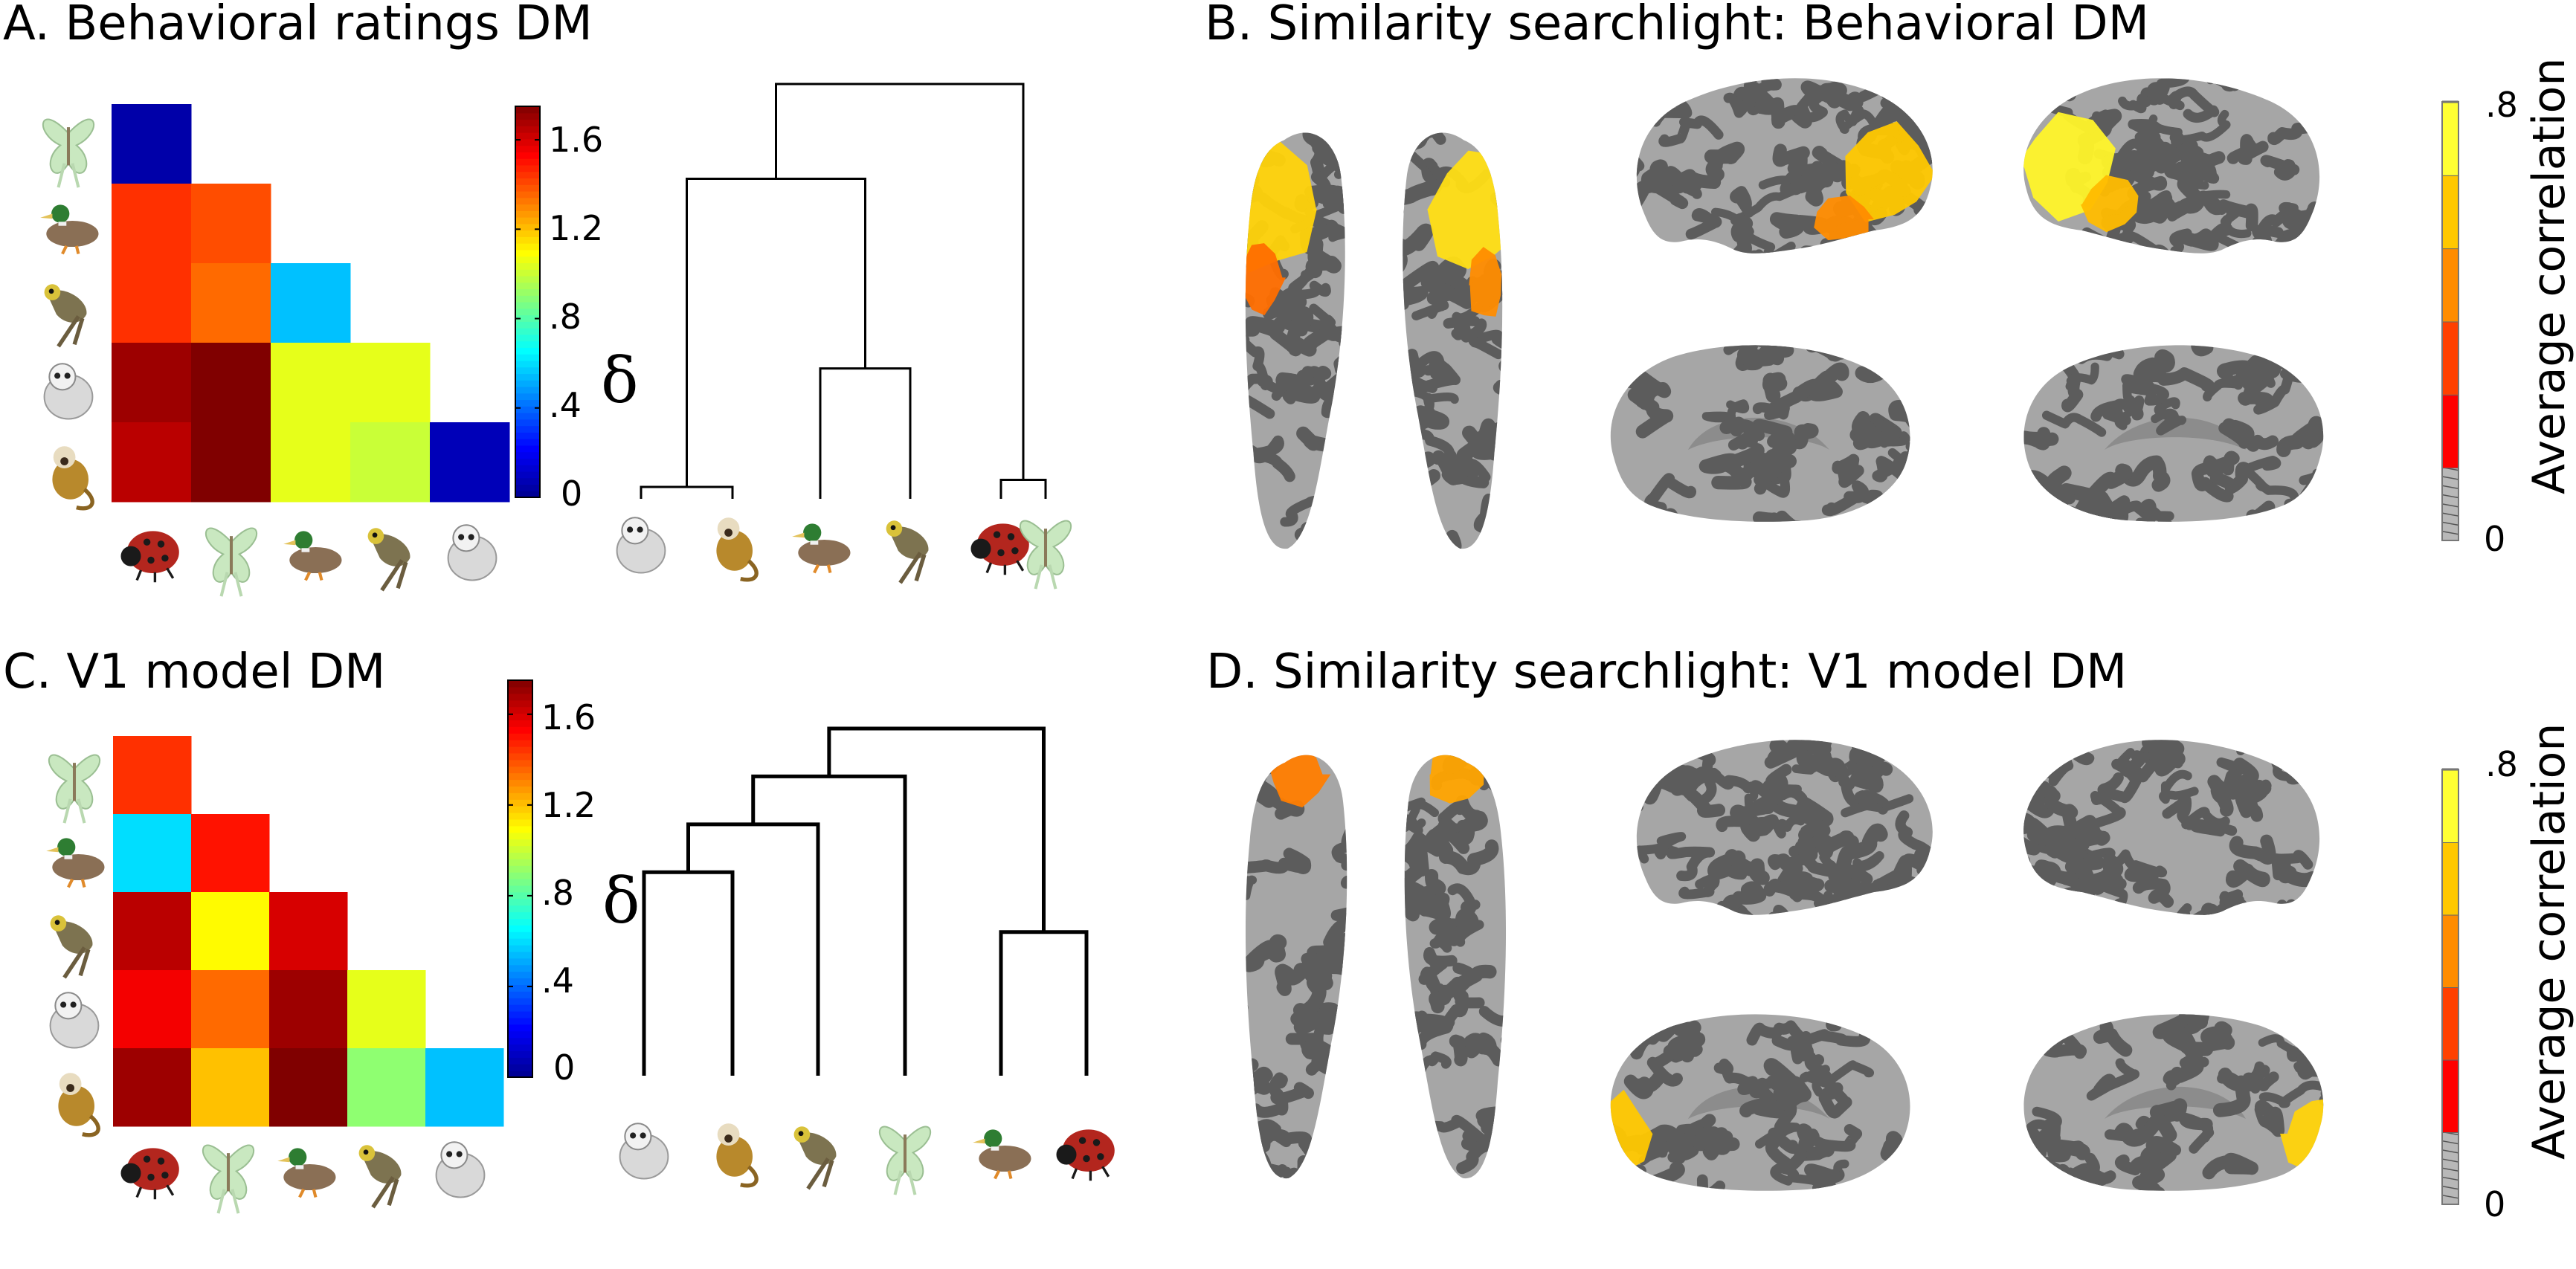  Describe the element at coordinates (2302, 1134) in the screenshot. I see `d-medial-right-cluster` at that location.